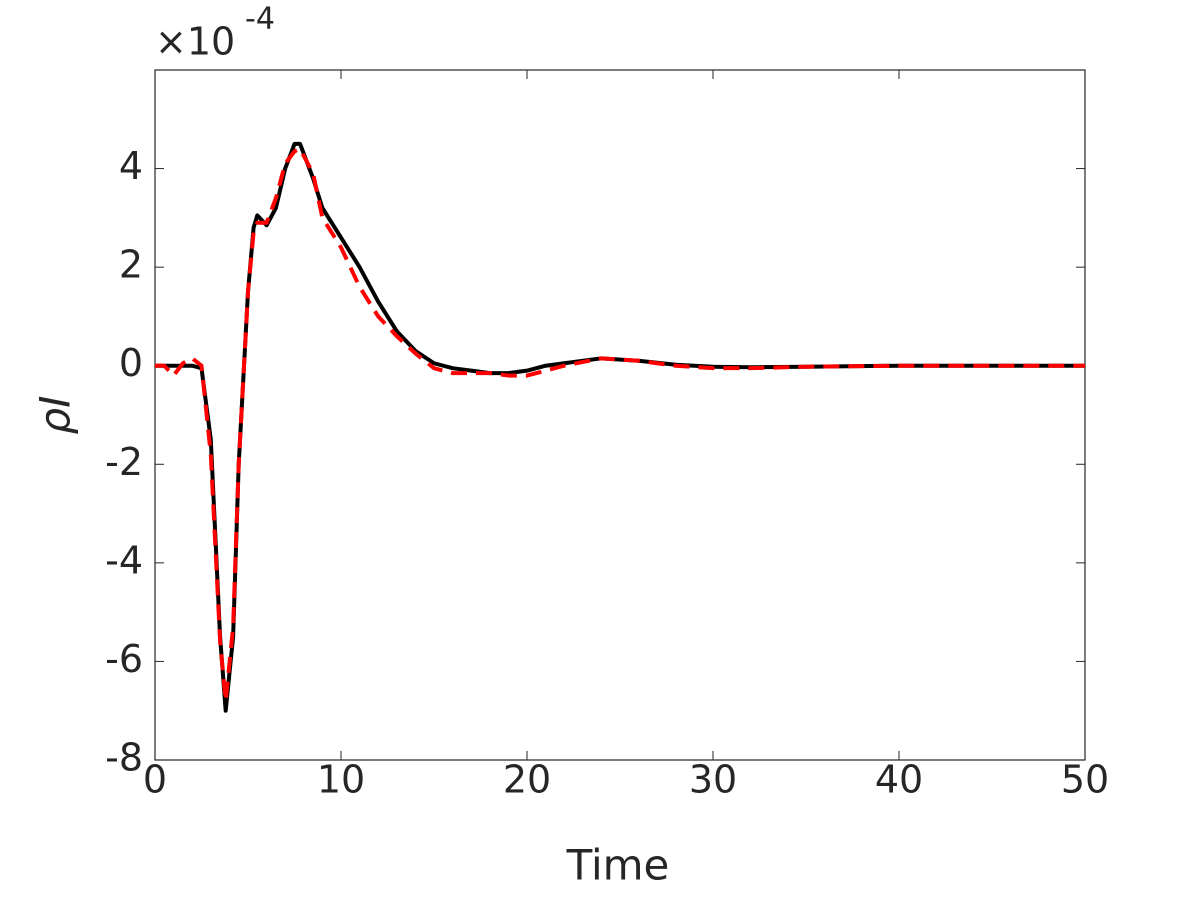  I want to click on x-tick-label: 10, so click(341, 780).